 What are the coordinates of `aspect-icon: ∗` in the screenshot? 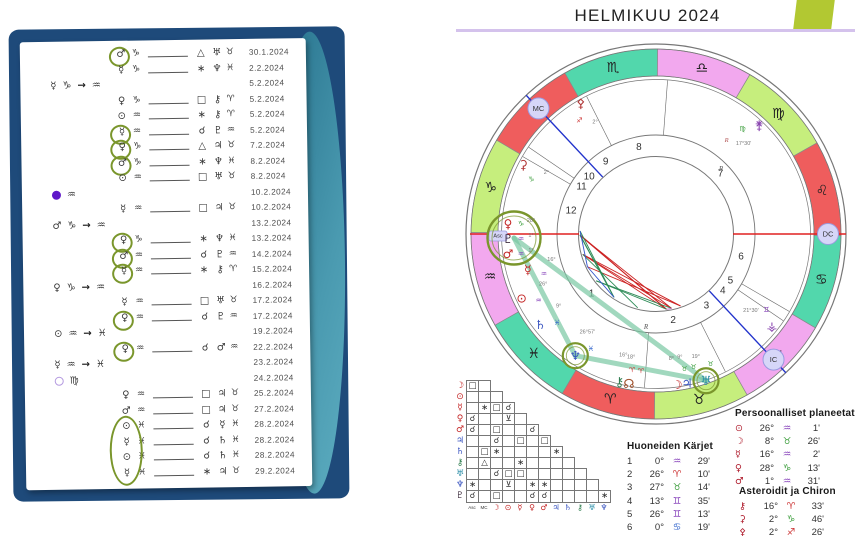 It's located at (201, 69).